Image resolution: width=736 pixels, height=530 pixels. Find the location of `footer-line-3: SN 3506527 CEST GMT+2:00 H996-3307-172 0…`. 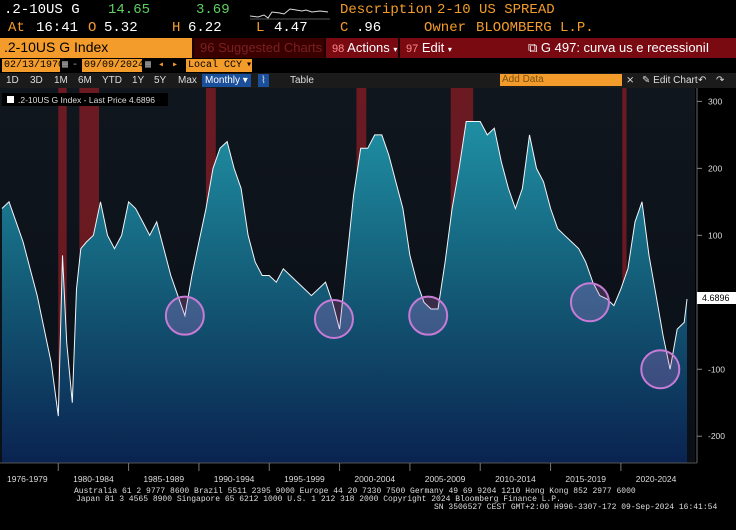

footer-line-3: SN 3506527 CEST GMT+2:00 H996-3307-172 0… is located at coordinates (576, 507).